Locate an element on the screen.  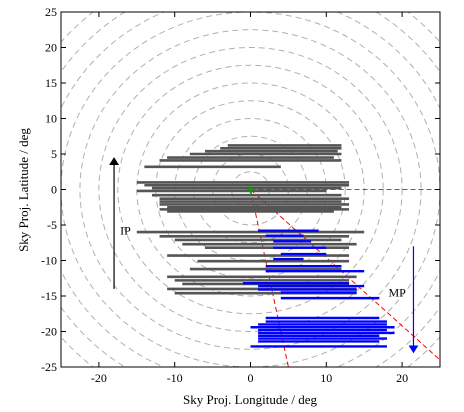
y-tick-label: -25 is located at coordinates (49, 367).